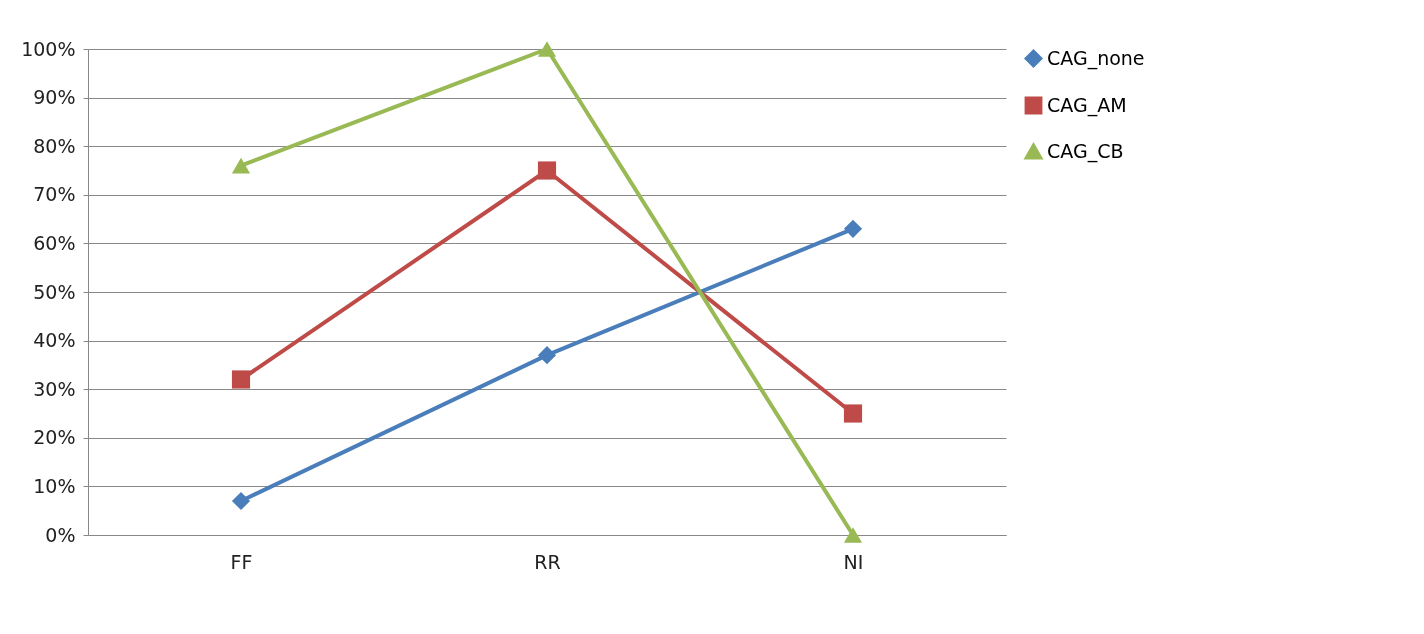  What do you see at coordinates (54, 388) in the screenshot?
I see `y-tick-label: 30%` at bounding box center [54, 388].